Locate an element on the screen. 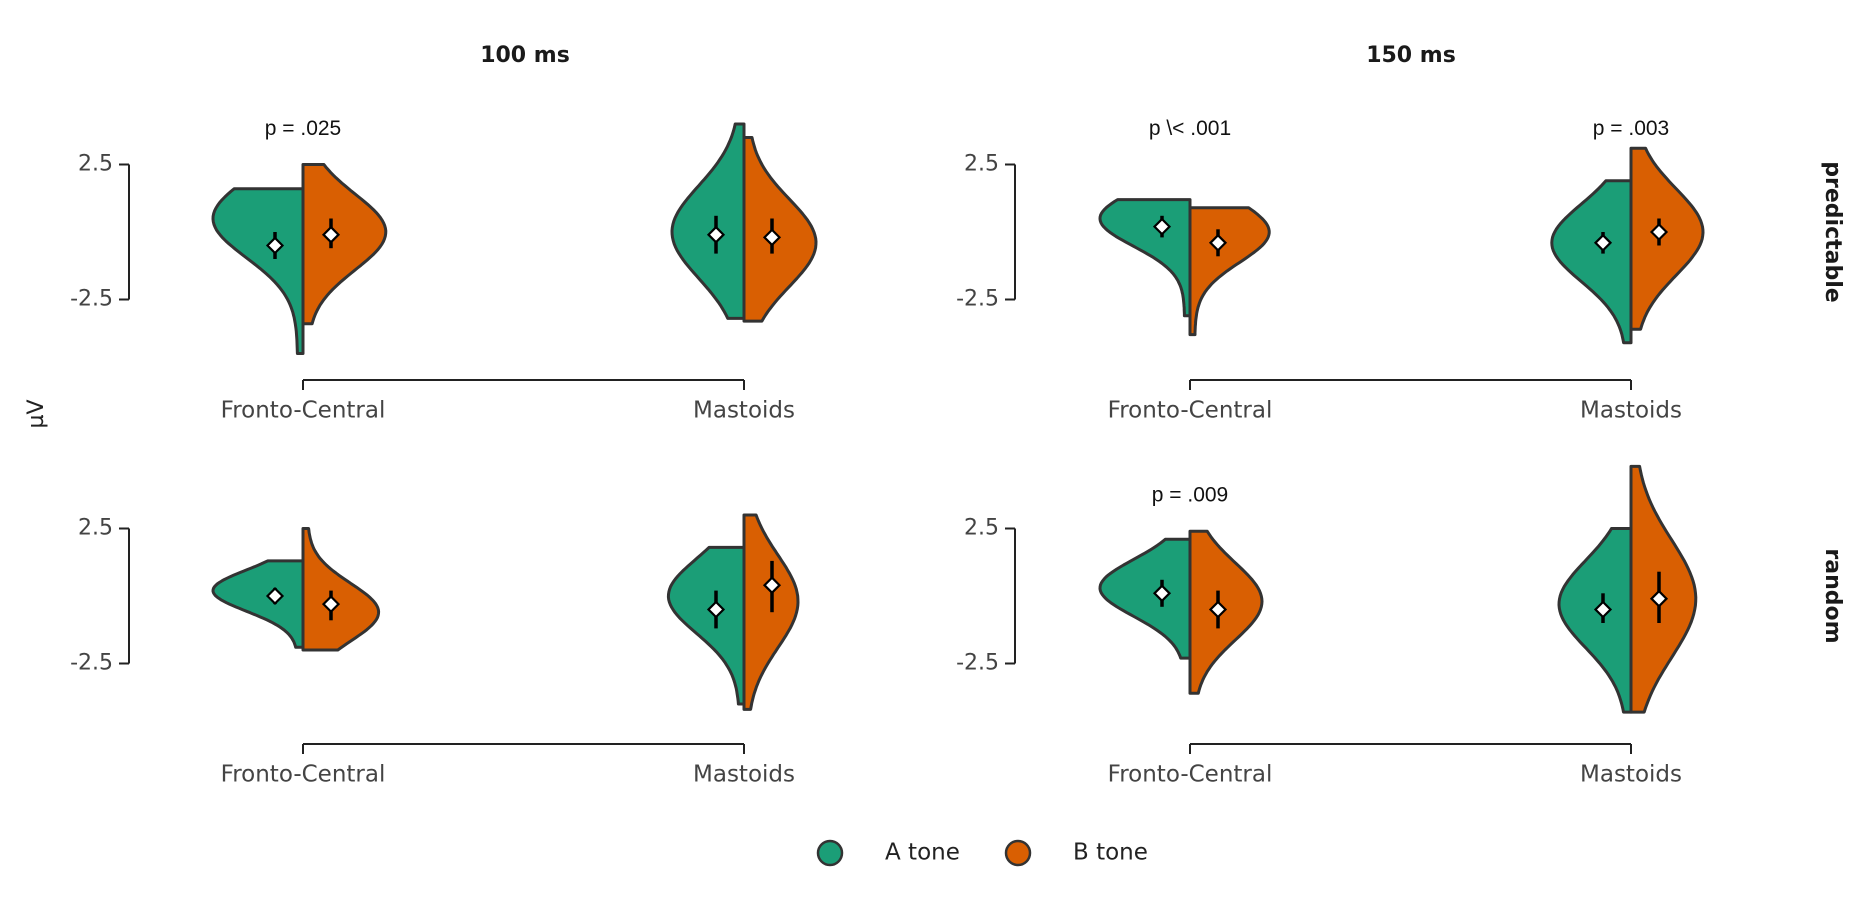  legend-label-a-tone: A tone is located at coordinates (922, 853).